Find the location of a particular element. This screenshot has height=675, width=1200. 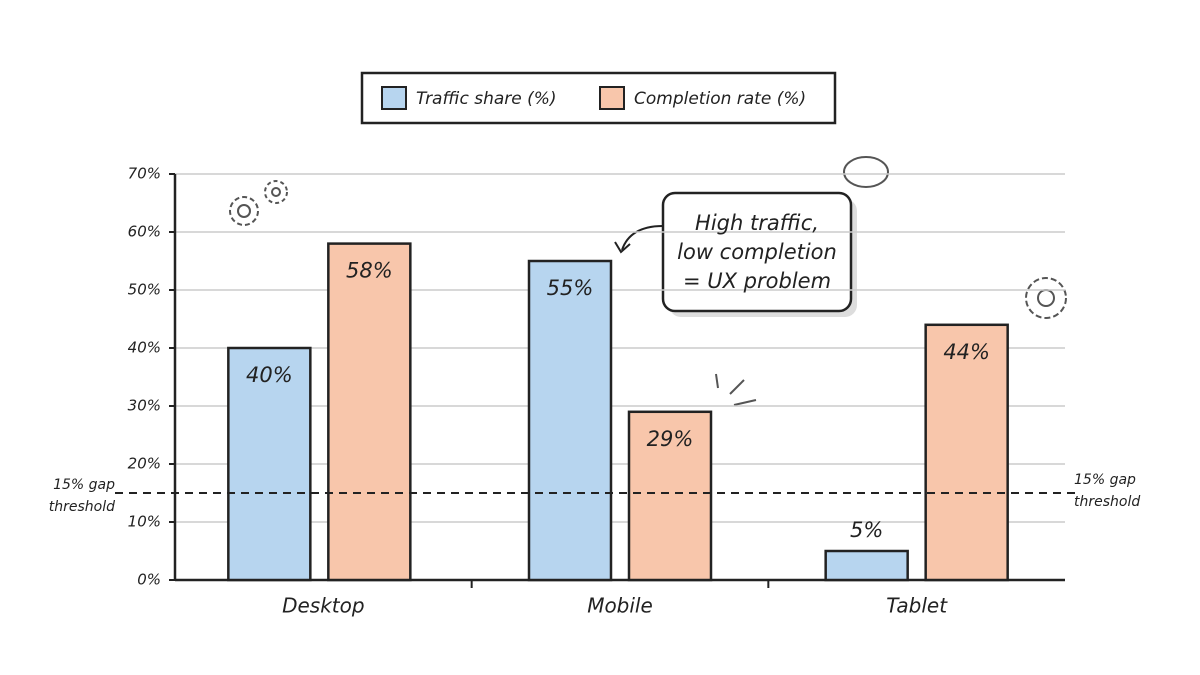

y-tick-label: 60% is located at coordinates (144, 232).